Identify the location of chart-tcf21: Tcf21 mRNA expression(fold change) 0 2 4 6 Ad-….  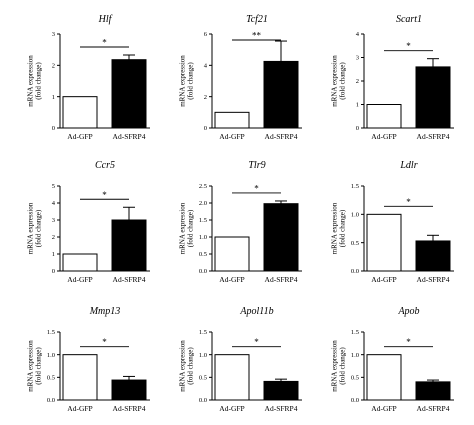
(240, 77).